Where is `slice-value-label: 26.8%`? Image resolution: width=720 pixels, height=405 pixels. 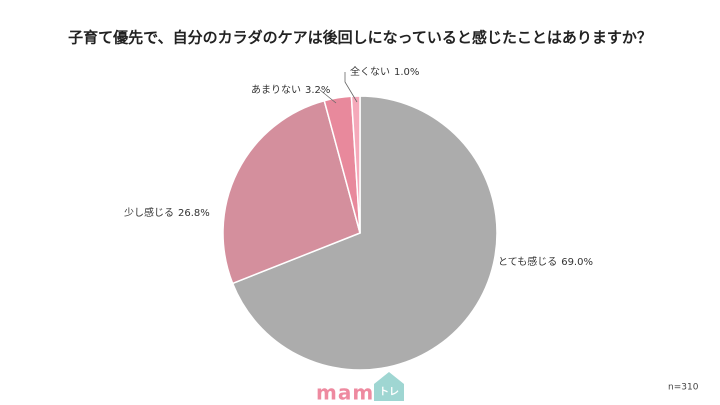
slice-value-label: 26.8% is located at coordinates (194, 213).